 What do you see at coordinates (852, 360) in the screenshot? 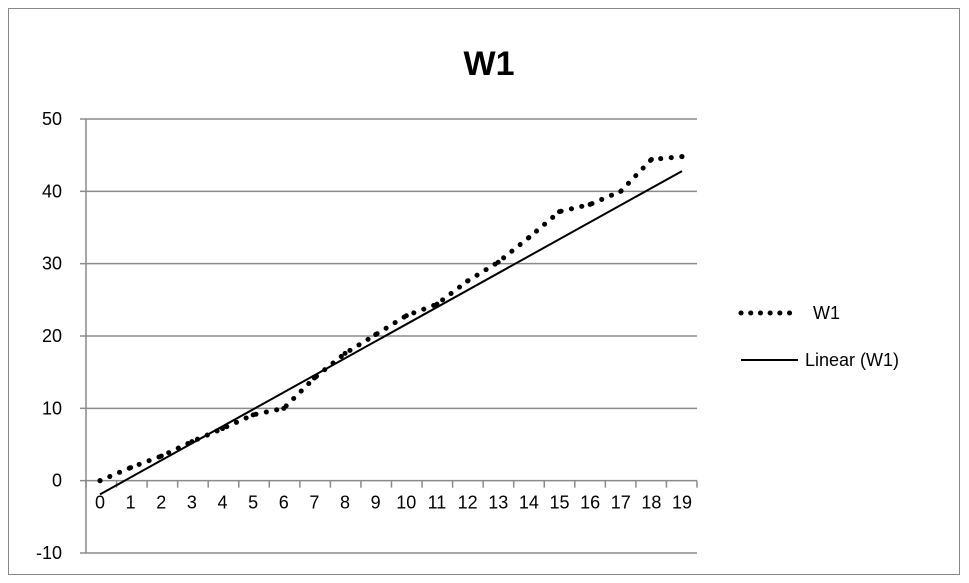
I see `legend-label-linear: Linear (W1)` at bounding box center [852, 360].